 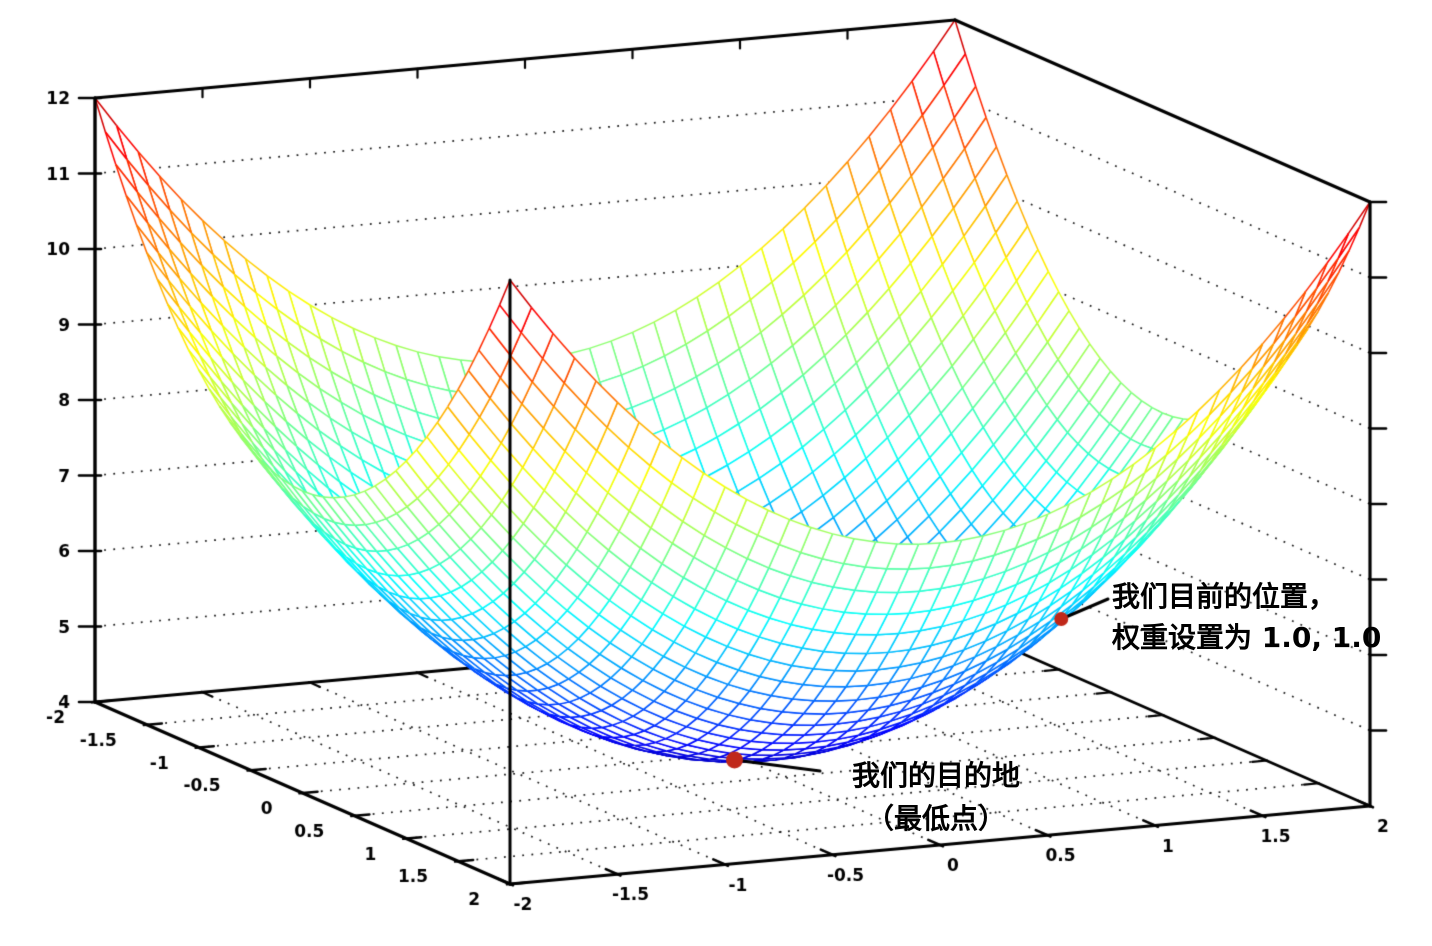 What do you see at coordinates (1247, 637) in the screenshot?
I see `annotation-current-position-line2: 权重设置为 1.0, 1.0` at bounding box center [1247, 637].